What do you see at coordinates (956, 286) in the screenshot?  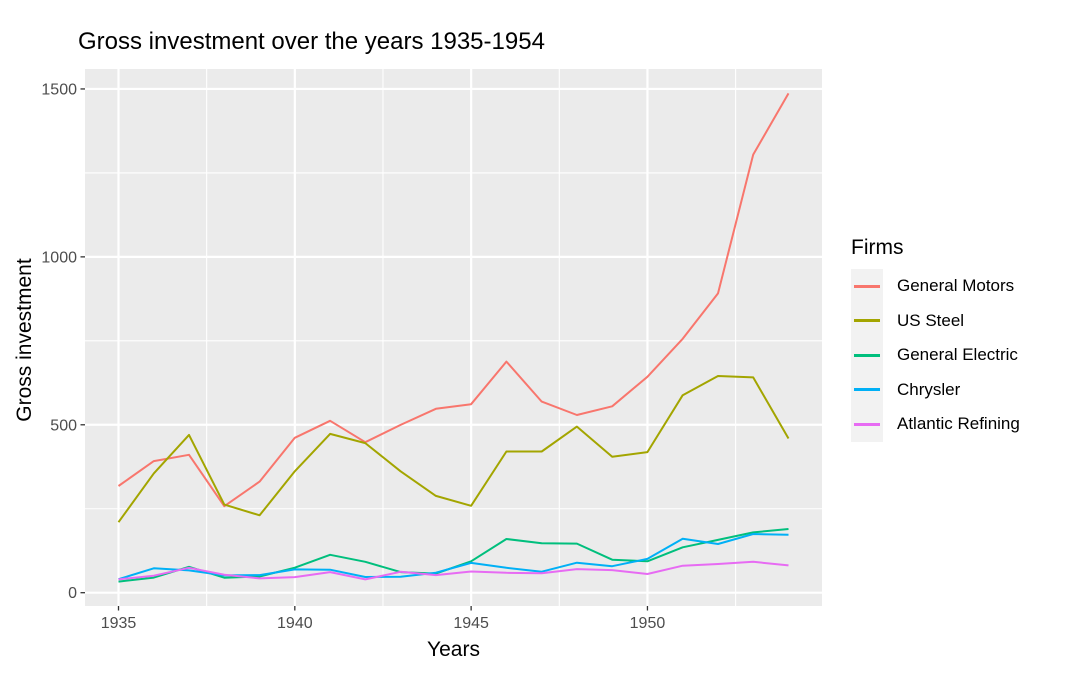 I see `legend-label: General Motors` at bounding box center [956, 286].